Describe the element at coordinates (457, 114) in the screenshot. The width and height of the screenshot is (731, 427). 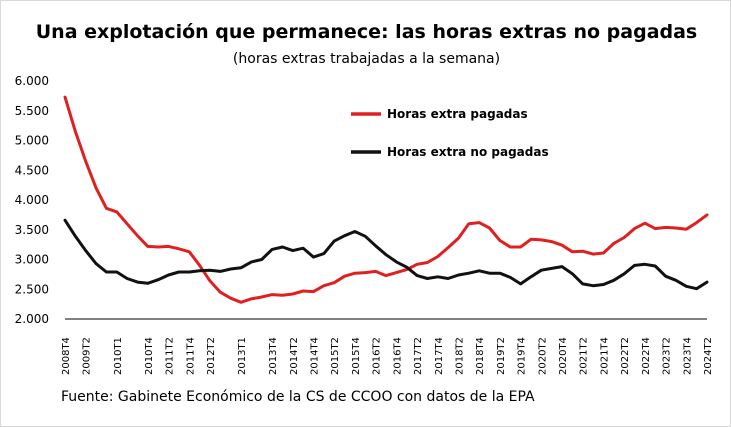
I see `legend-label: Horas extra pagadas` at that location.